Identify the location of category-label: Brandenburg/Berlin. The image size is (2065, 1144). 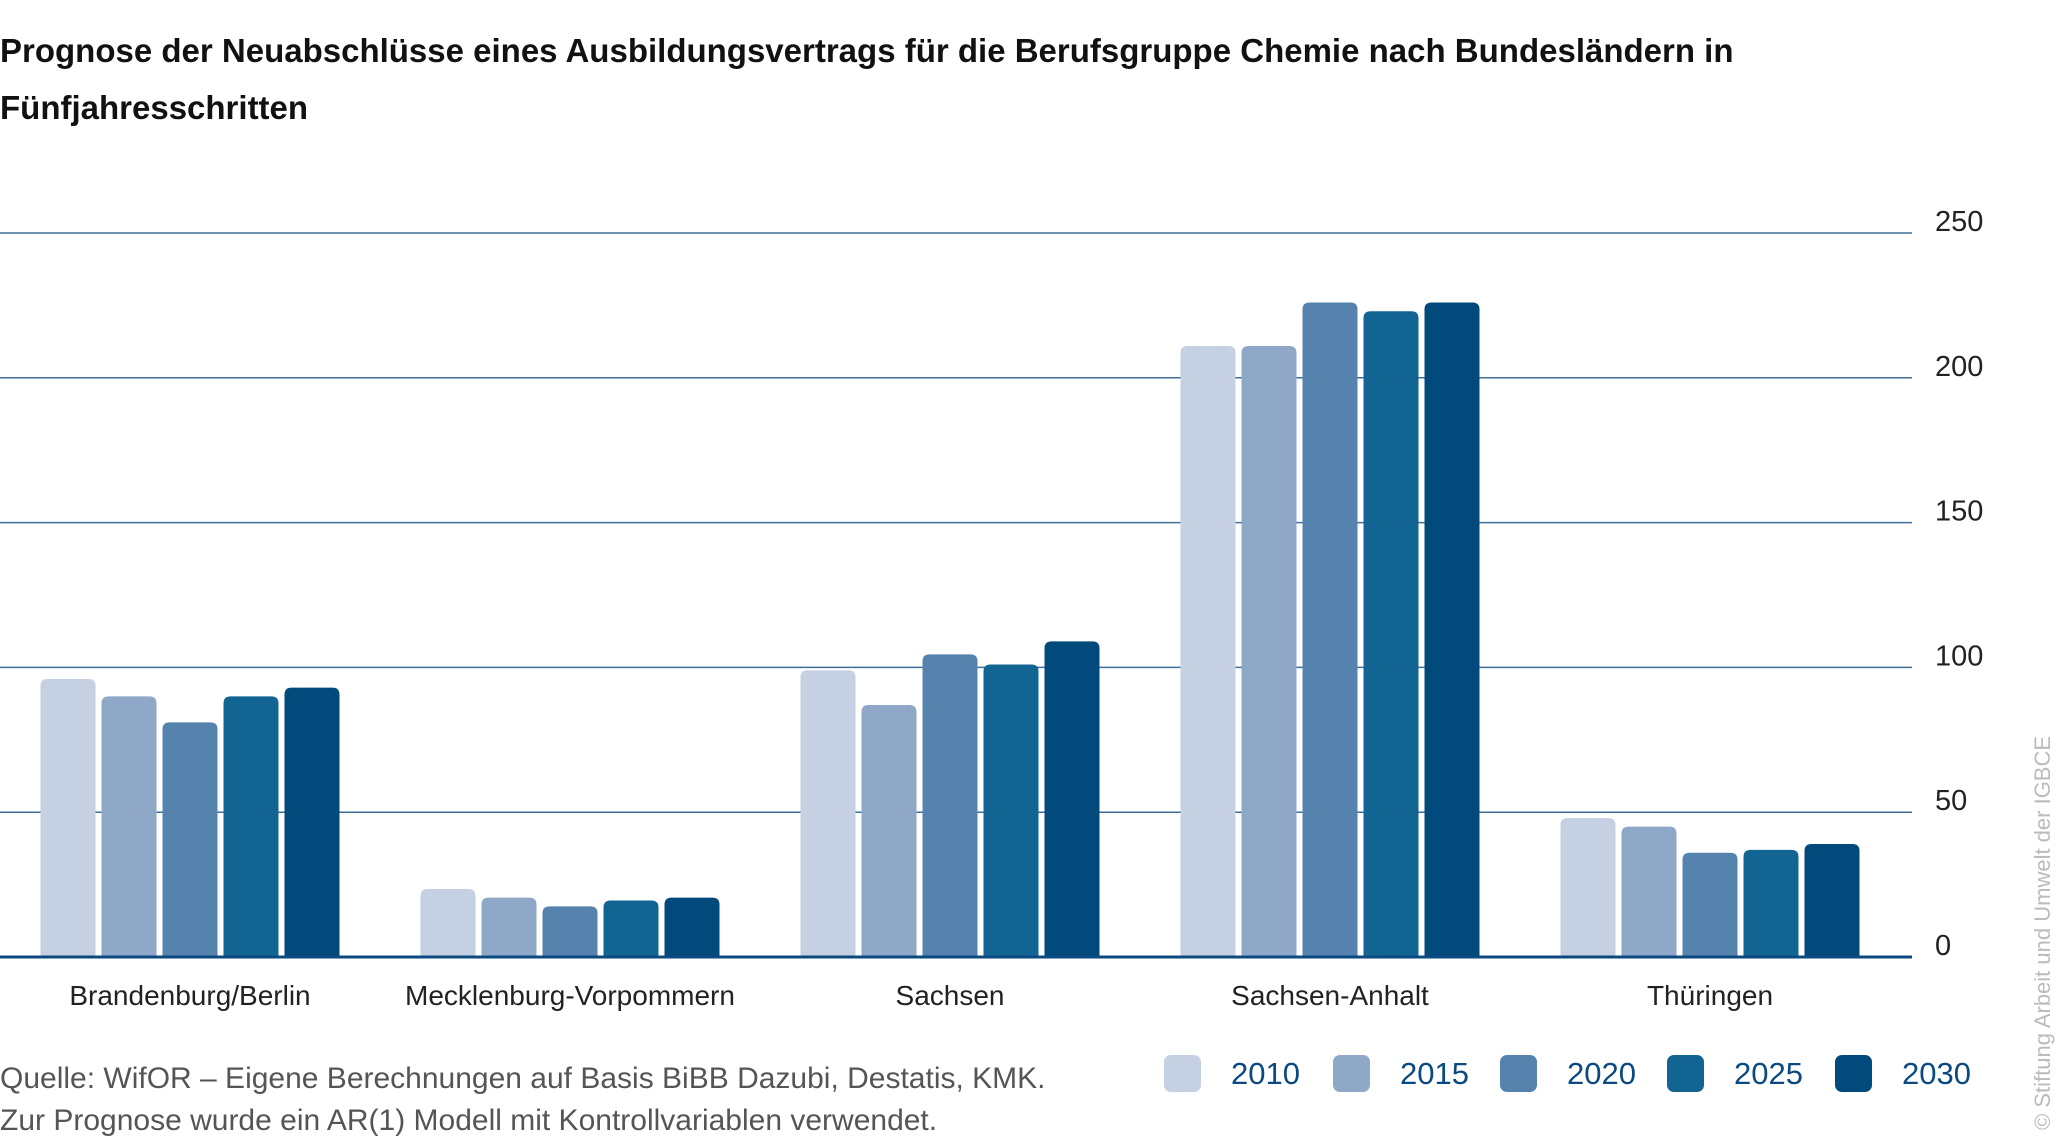
(189, 995).